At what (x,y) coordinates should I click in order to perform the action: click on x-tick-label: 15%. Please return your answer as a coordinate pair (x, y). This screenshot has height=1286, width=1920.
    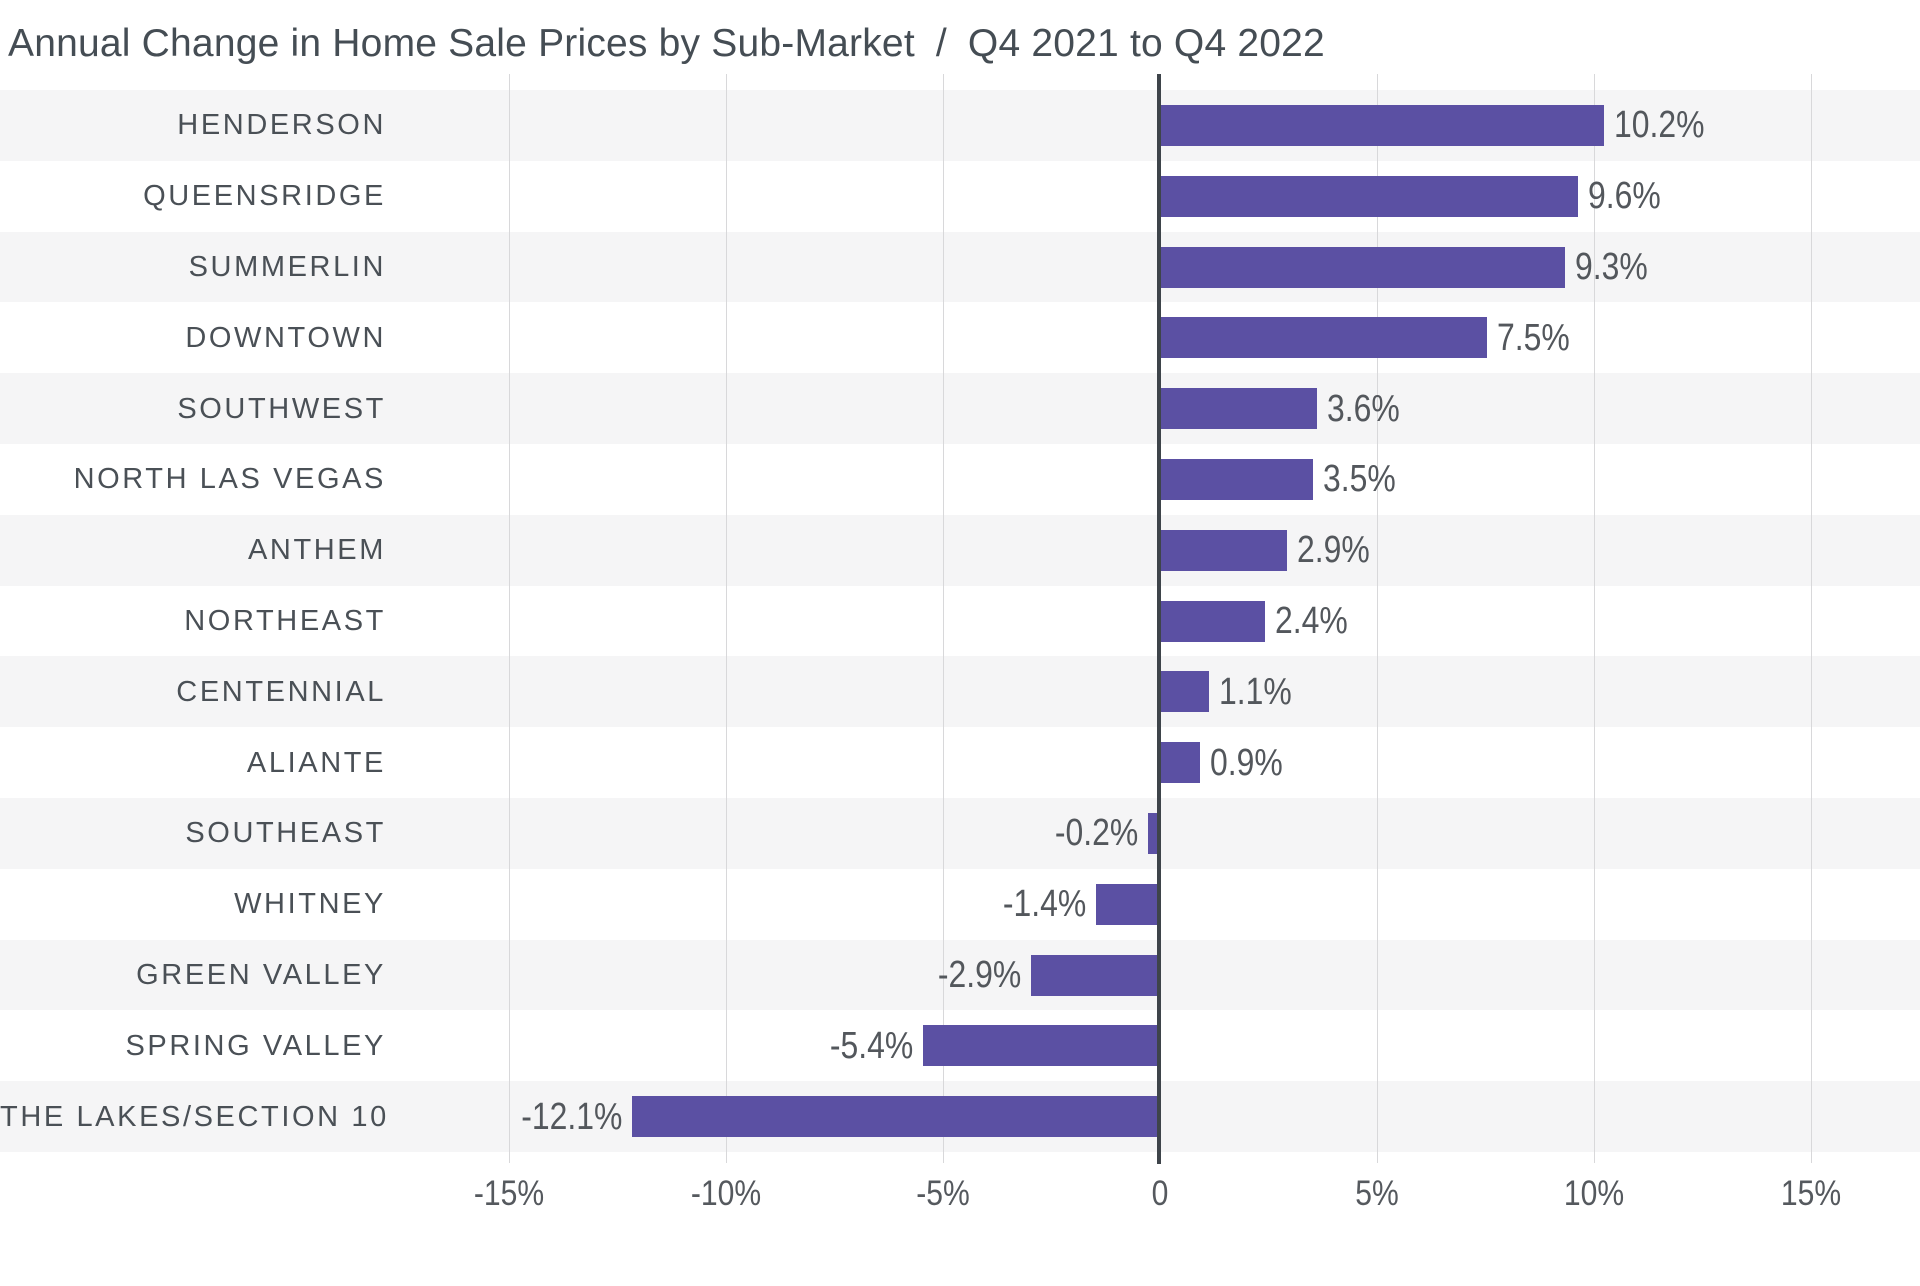
    Looking at the image, I should click on (1811, 1193).